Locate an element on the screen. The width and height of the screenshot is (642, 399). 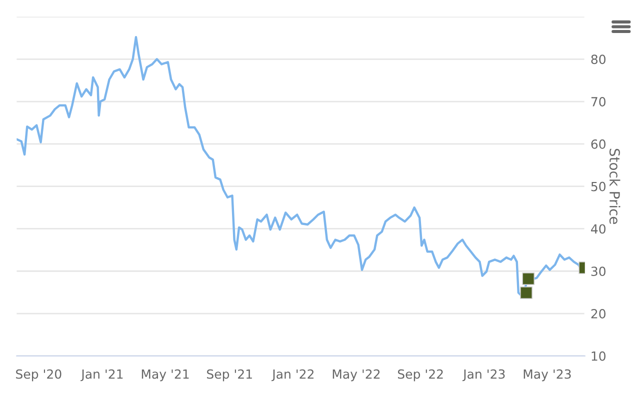
x-tick-label: May '22 is located at coordinates (356, 375).